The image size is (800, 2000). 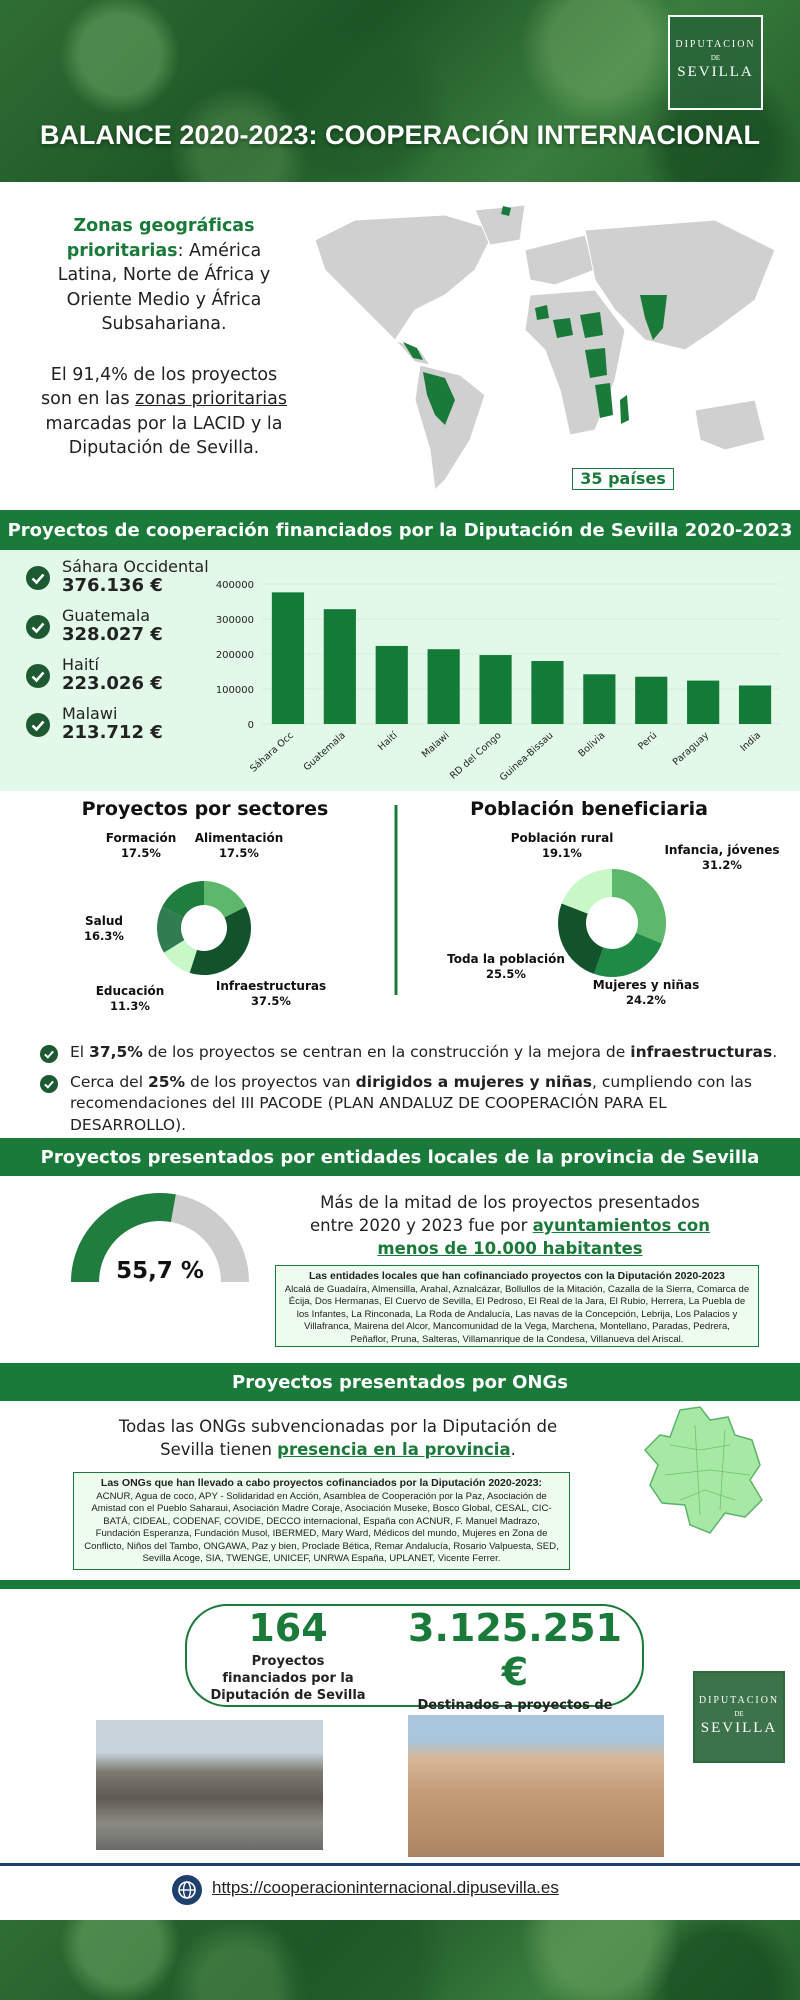 I want to click on highlight-amount: 328.027 €, so click(x=112, y=635).